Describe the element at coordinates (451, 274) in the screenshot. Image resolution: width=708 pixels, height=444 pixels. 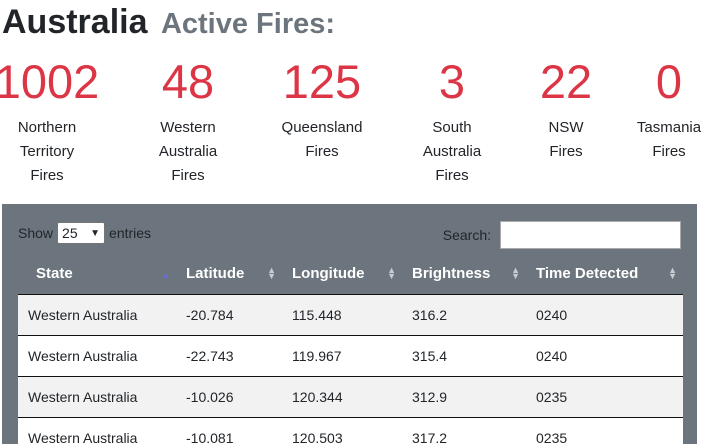
I see `column-header-label: Brightness` at that location.